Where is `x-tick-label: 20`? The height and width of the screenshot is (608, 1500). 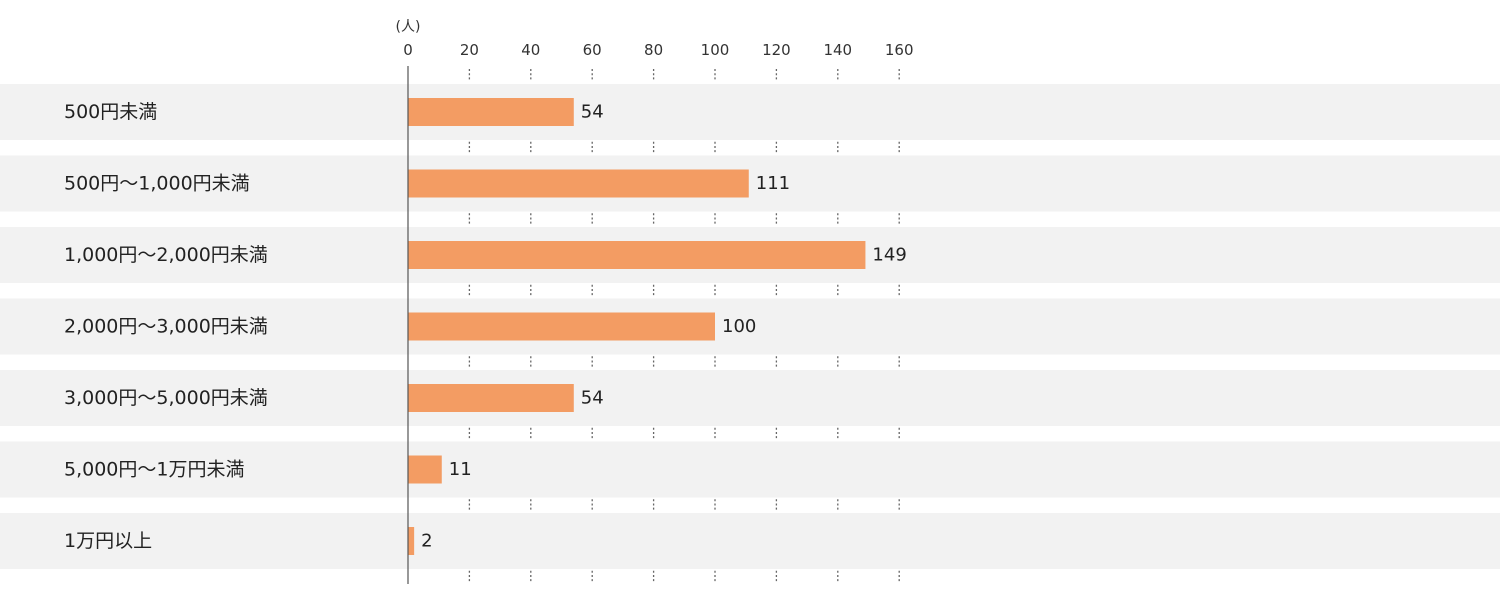
x-tick-label: 20 is located at coordinates (469, 50).